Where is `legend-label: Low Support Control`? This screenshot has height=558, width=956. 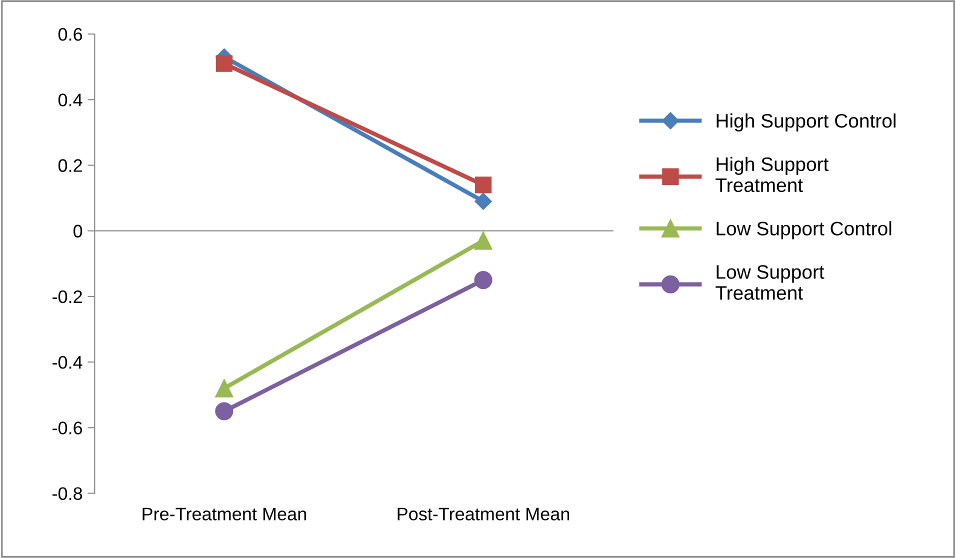 legend-label: Low Support Control is located at coordinates (804, 230).